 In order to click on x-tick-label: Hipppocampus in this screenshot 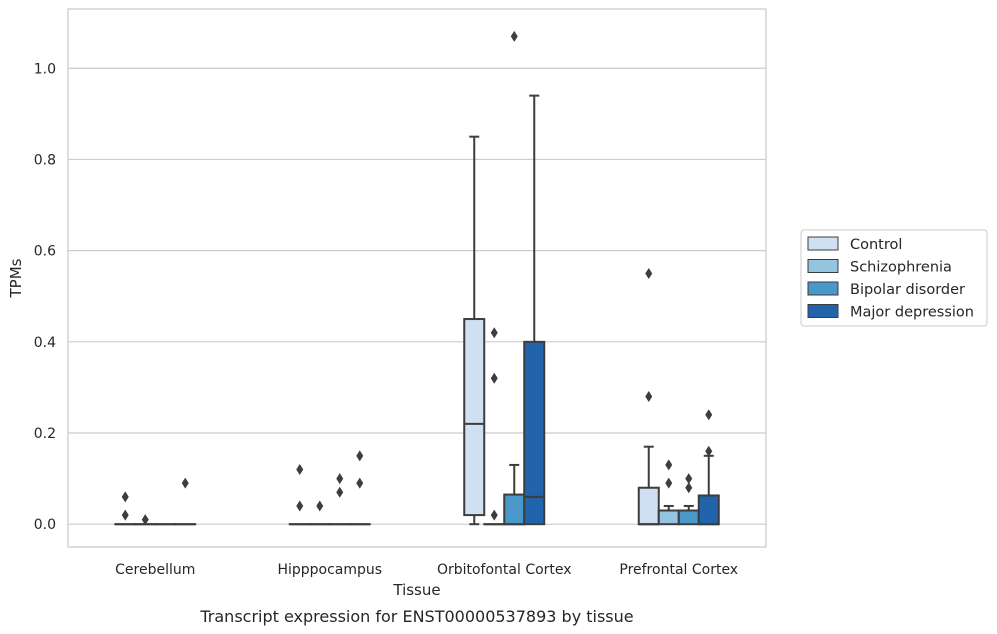, I will do `click(329, 570)`.